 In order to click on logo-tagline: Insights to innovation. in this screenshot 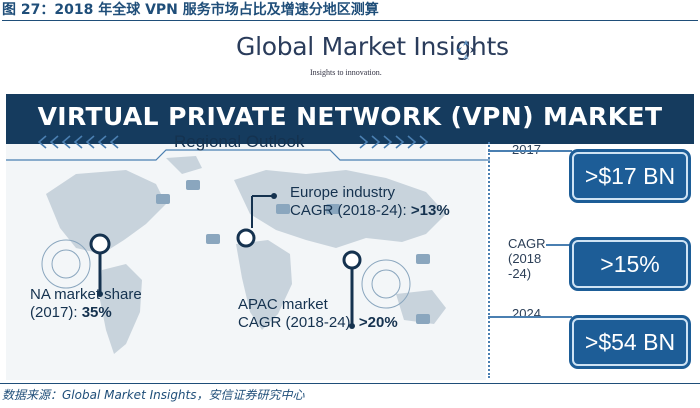, I will do `click(346, 72)`.